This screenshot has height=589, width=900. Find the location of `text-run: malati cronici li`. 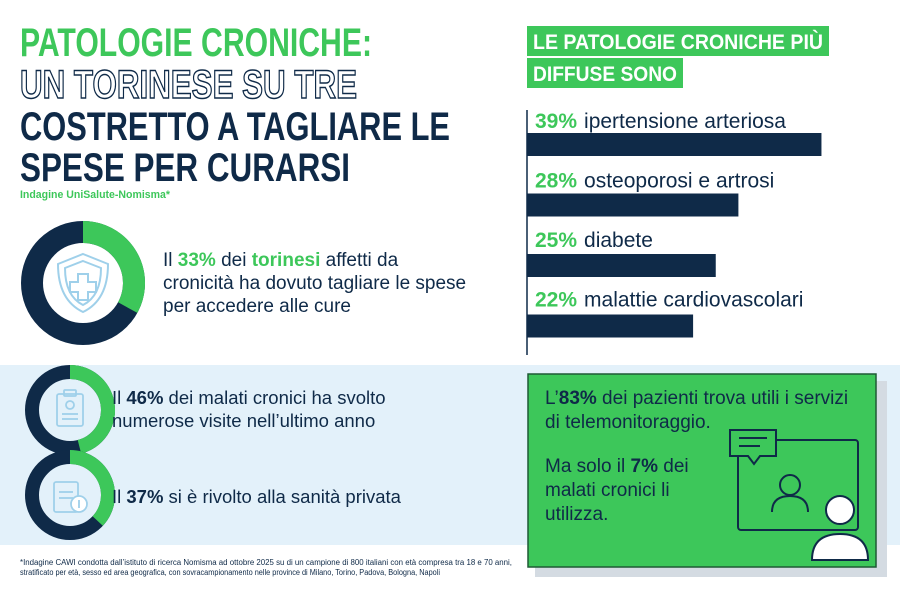

text-run: malati cronici li is located at coordinates (607, 490).